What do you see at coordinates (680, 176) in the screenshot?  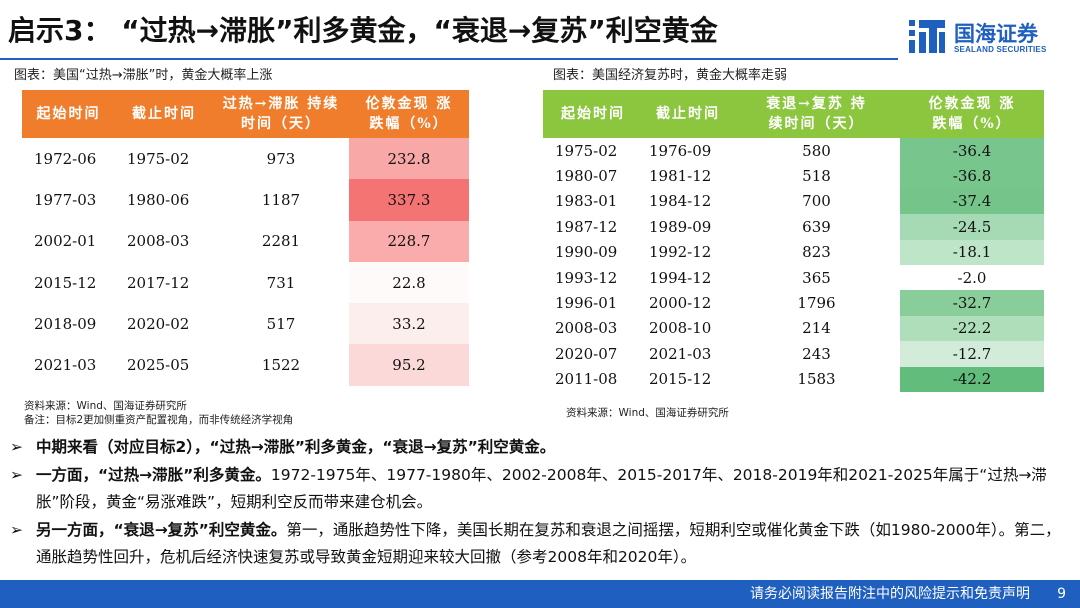 I see `cell-end: 1981-12` at bounding box center [680, 176].